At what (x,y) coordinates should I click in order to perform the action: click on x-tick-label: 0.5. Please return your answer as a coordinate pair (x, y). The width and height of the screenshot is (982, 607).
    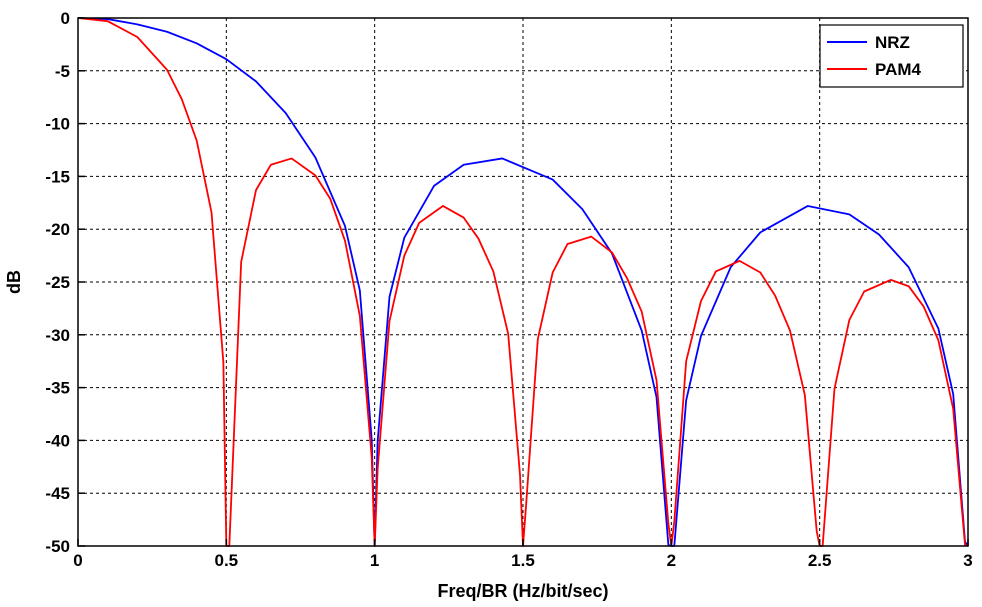
    Looking at the image, I should click on (227, 560).